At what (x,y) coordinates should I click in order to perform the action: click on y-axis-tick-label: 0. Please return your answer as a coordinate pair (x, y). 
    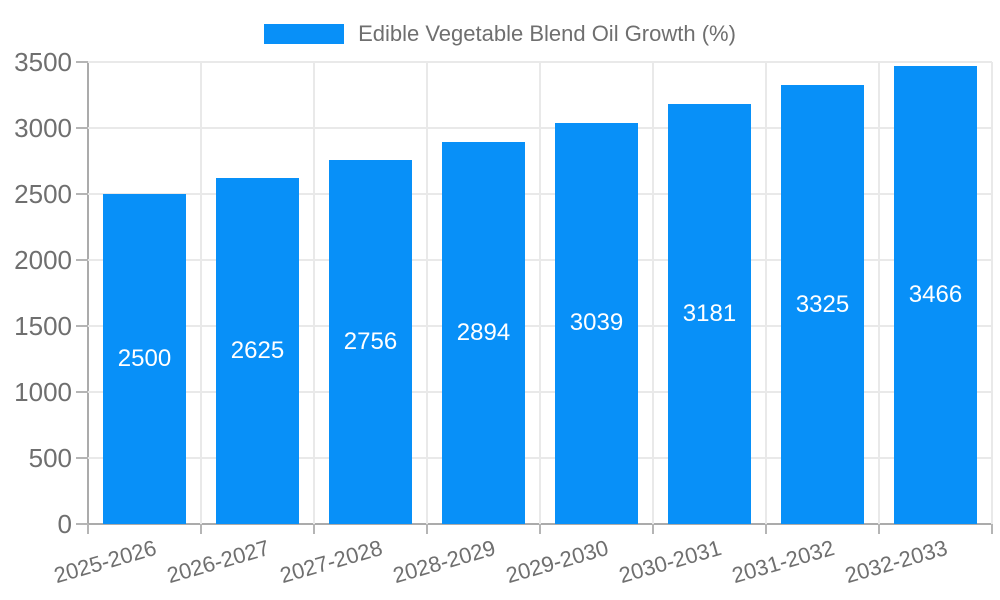
    Looking at the image, I should click on (64, 524).